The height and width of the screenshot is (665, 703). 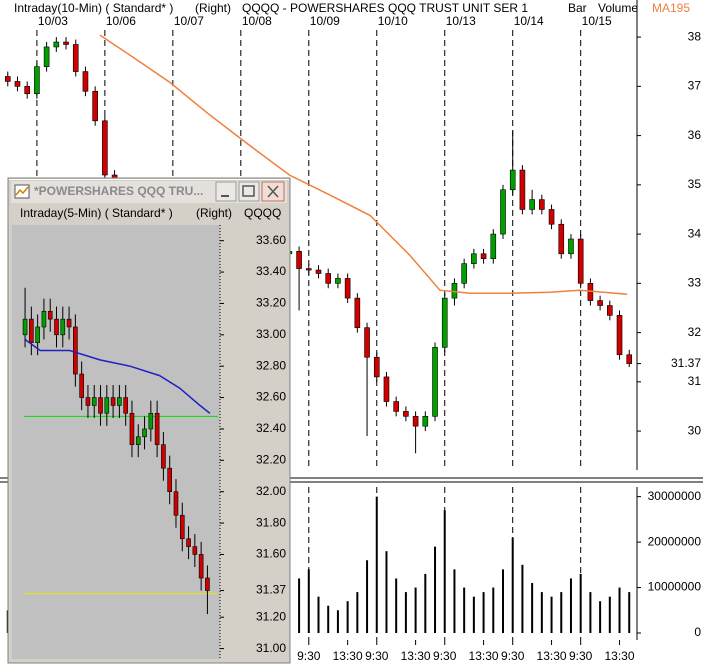 What do you see at coordinates (695, 233) in the screenshot?
I see `y-tick-label: 34` at bounding box center [695, 233].